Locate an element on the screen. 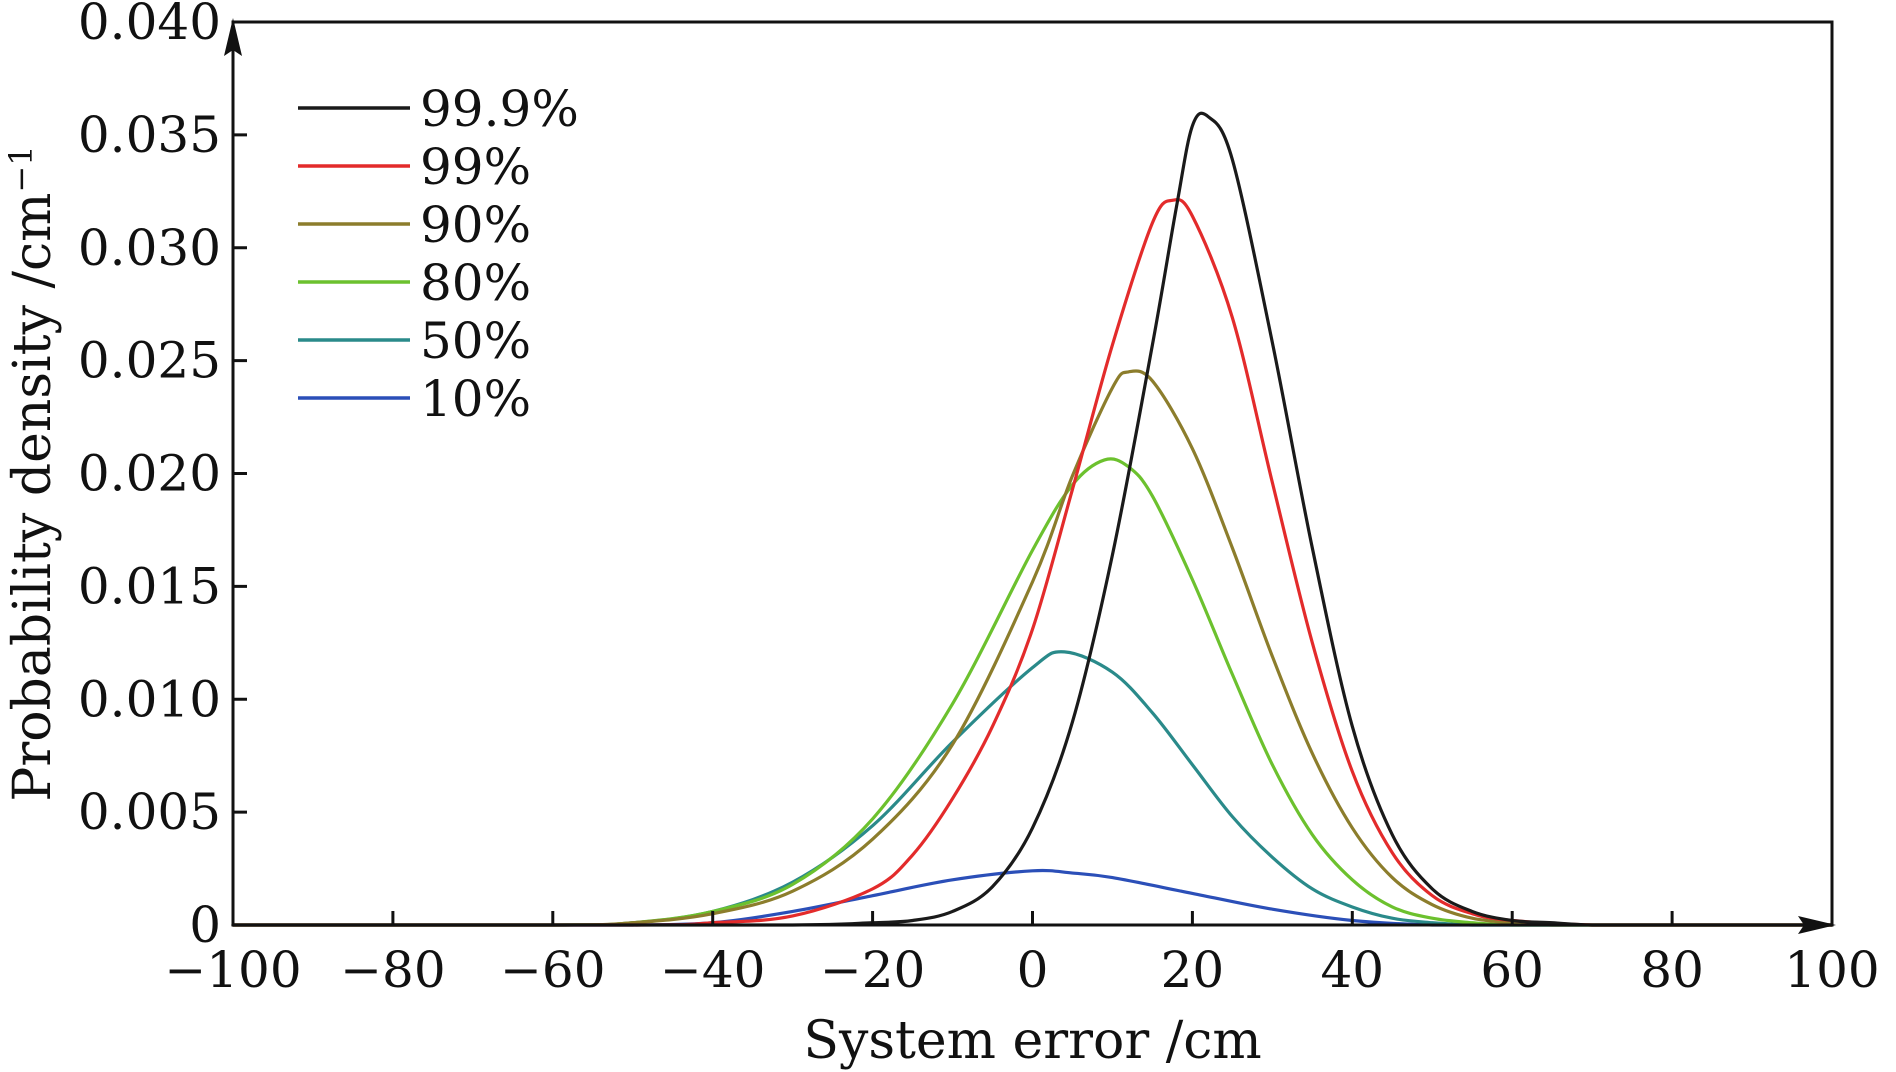 This screenshot has width=1896, height=1072. legend-label: 99% is located at coordinates (475, 167).